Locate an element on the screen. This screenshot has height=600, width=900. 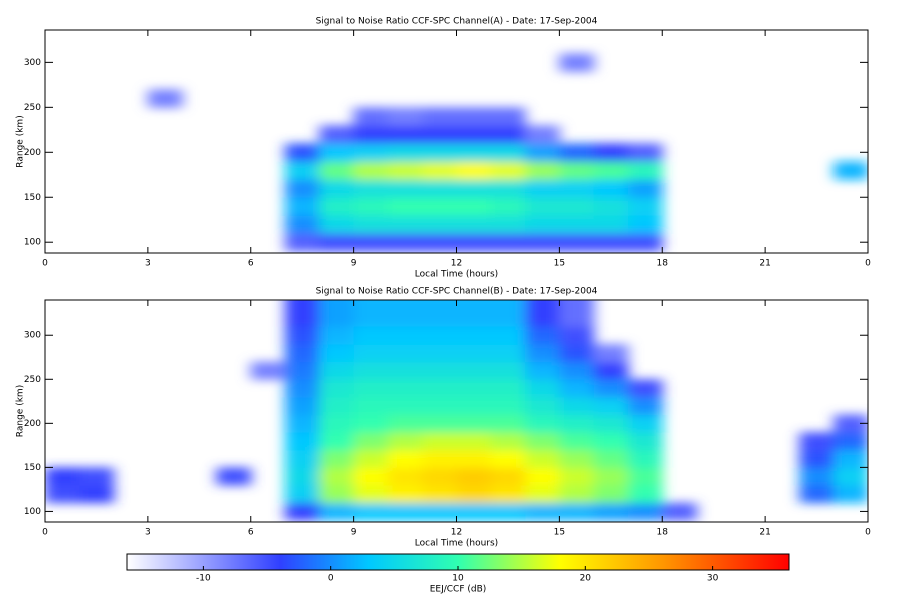
y-tick-label: 100 is located at coordinates (32, 243).